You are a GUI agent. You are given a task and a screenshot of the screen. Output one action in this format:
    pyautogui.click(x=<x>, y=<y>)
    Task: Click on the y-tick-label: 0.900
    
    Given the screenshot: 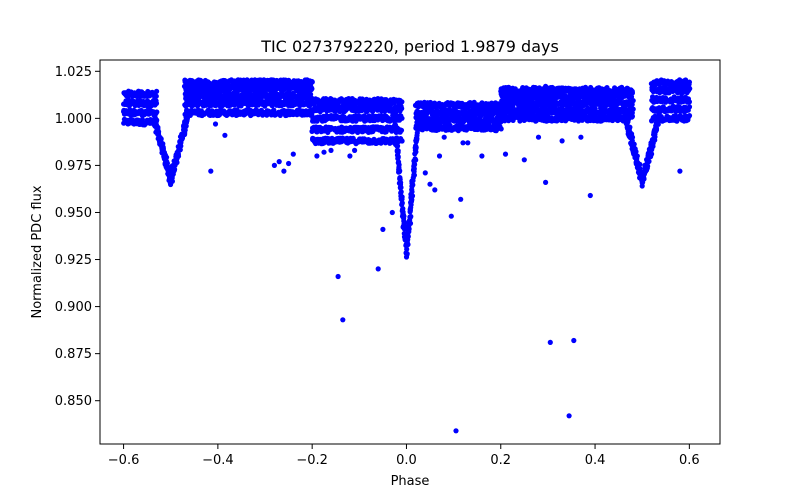 What is the action you would take?
    pyautogui.click(x=73, y=307)
    